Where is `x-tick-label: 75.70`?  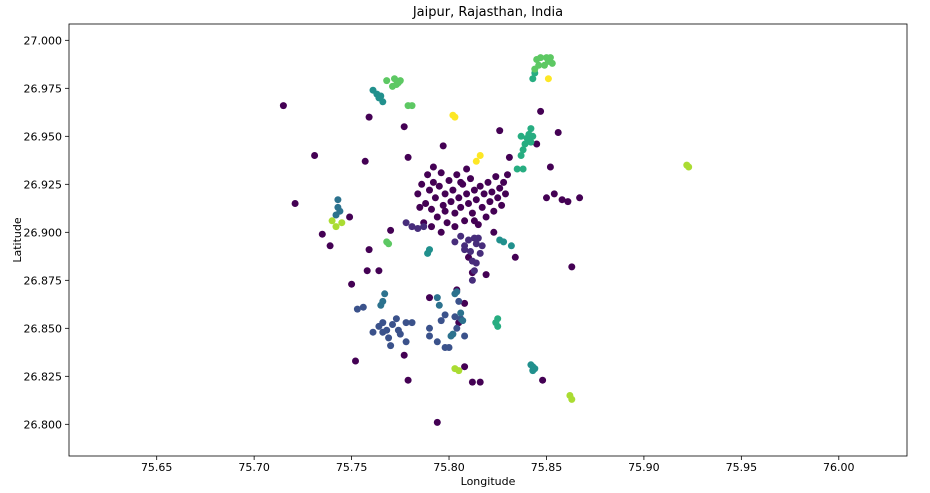
x-tick-label: 75.70 is located at coordinates (254, 467).